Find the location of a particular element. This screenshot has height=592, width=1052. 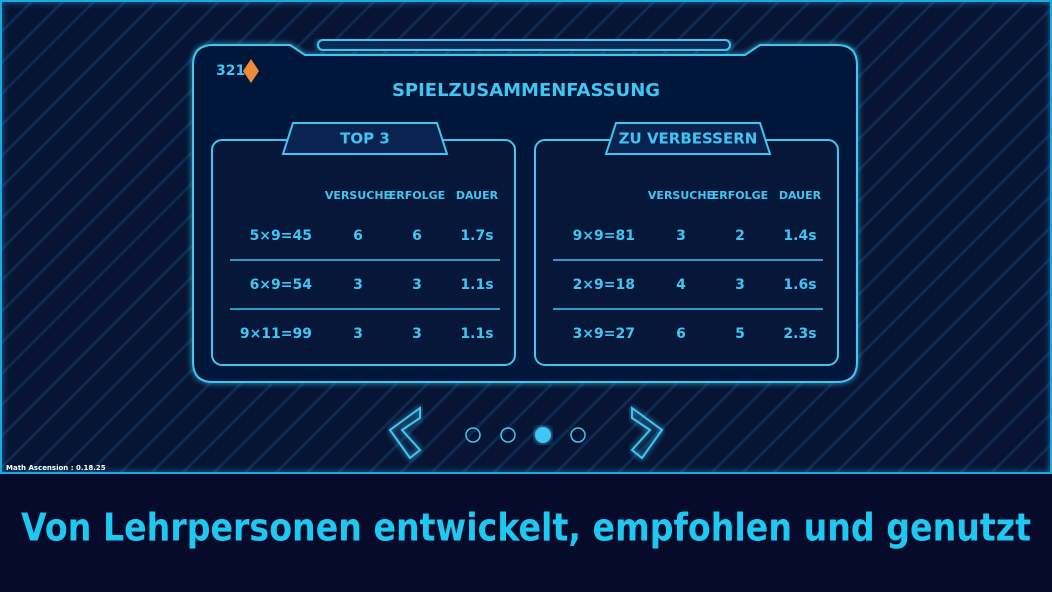

cell: 1.7s is located at coordinates (476, 236).